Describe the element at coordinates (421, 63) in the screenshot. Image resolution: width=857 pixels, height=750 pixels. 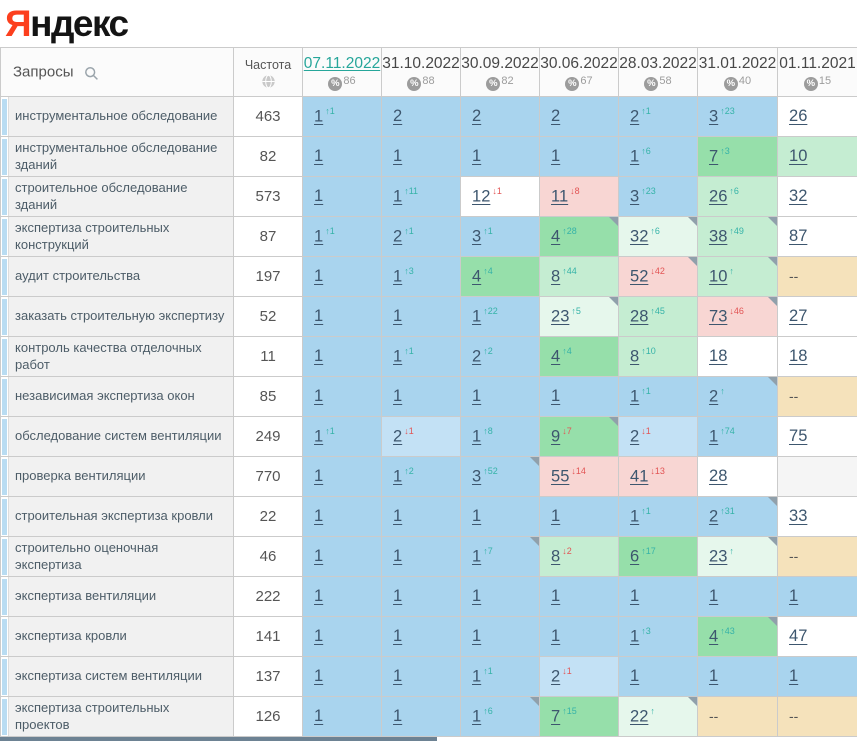
I see `date-link: 31.10.2022` at that location.